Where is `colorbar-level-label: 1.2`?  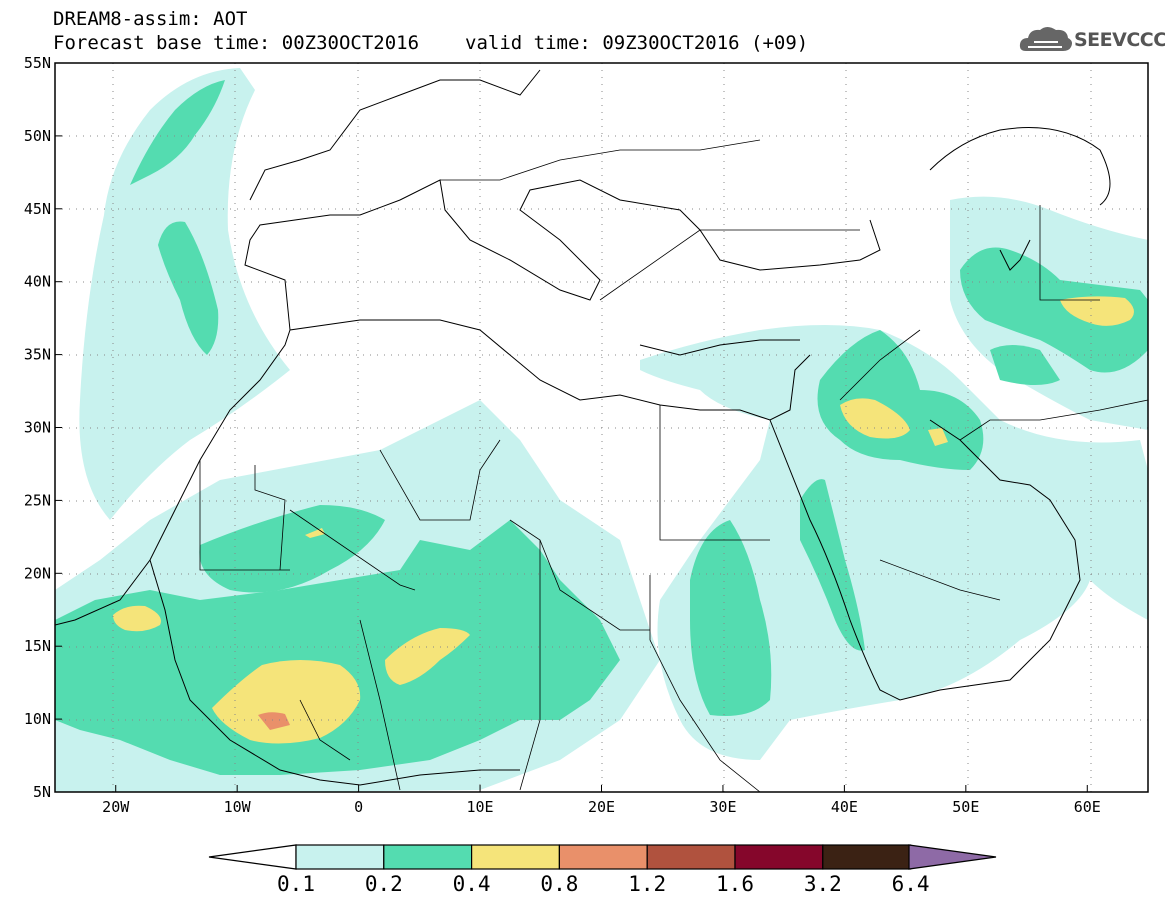
colorbar-level-label: 1.2 is located at coordinates (647, 884).